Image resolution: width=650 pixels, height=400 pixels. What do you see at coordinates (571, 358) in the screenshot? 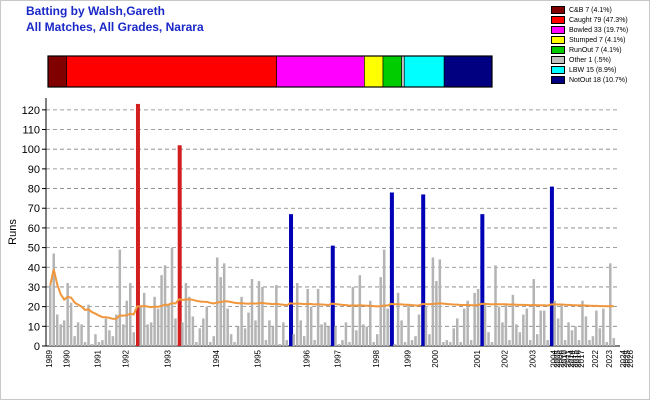
I see `x-tick-label: 2014` at bounding box center [571, 358].